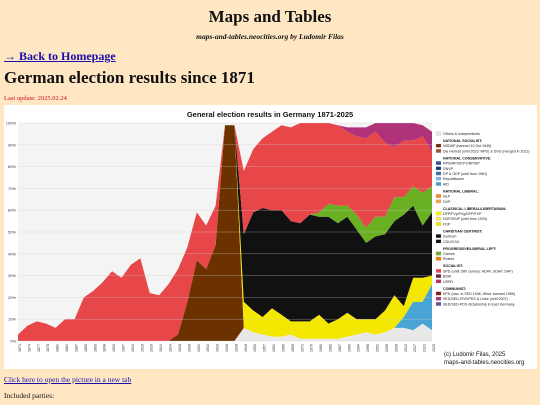 The width and height of the screenshot is (540, 405). I want to click on x-tick-label: 1953, so click(255, 348).